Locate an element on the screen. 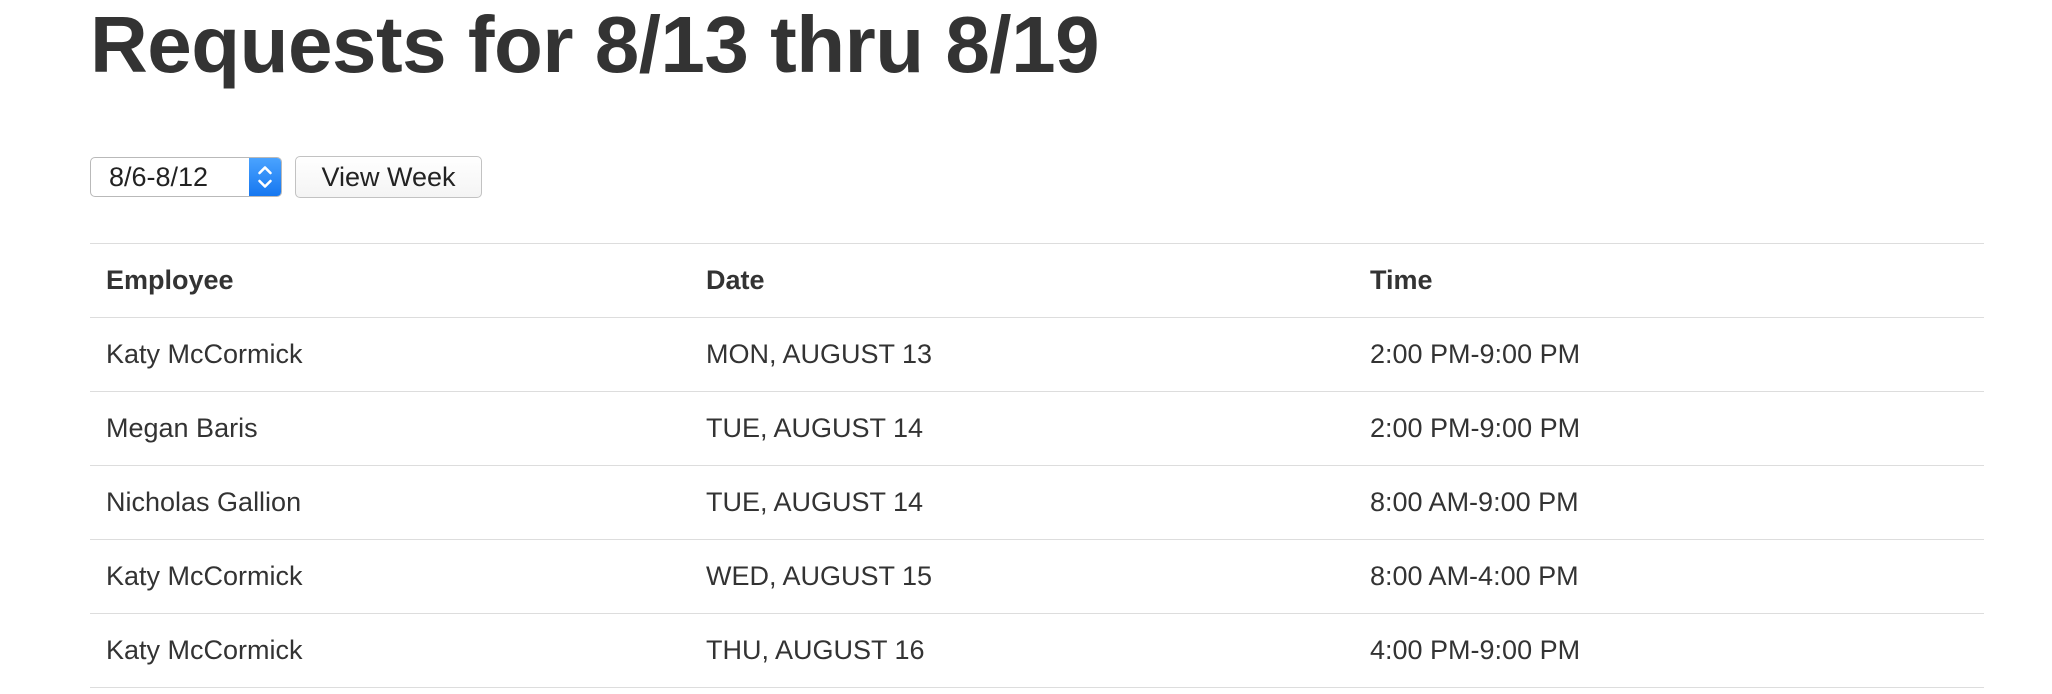 The height and width of the screenshot is (694, 2052). week-select: 8/6-8/12 is located at coordinates (186, 177).